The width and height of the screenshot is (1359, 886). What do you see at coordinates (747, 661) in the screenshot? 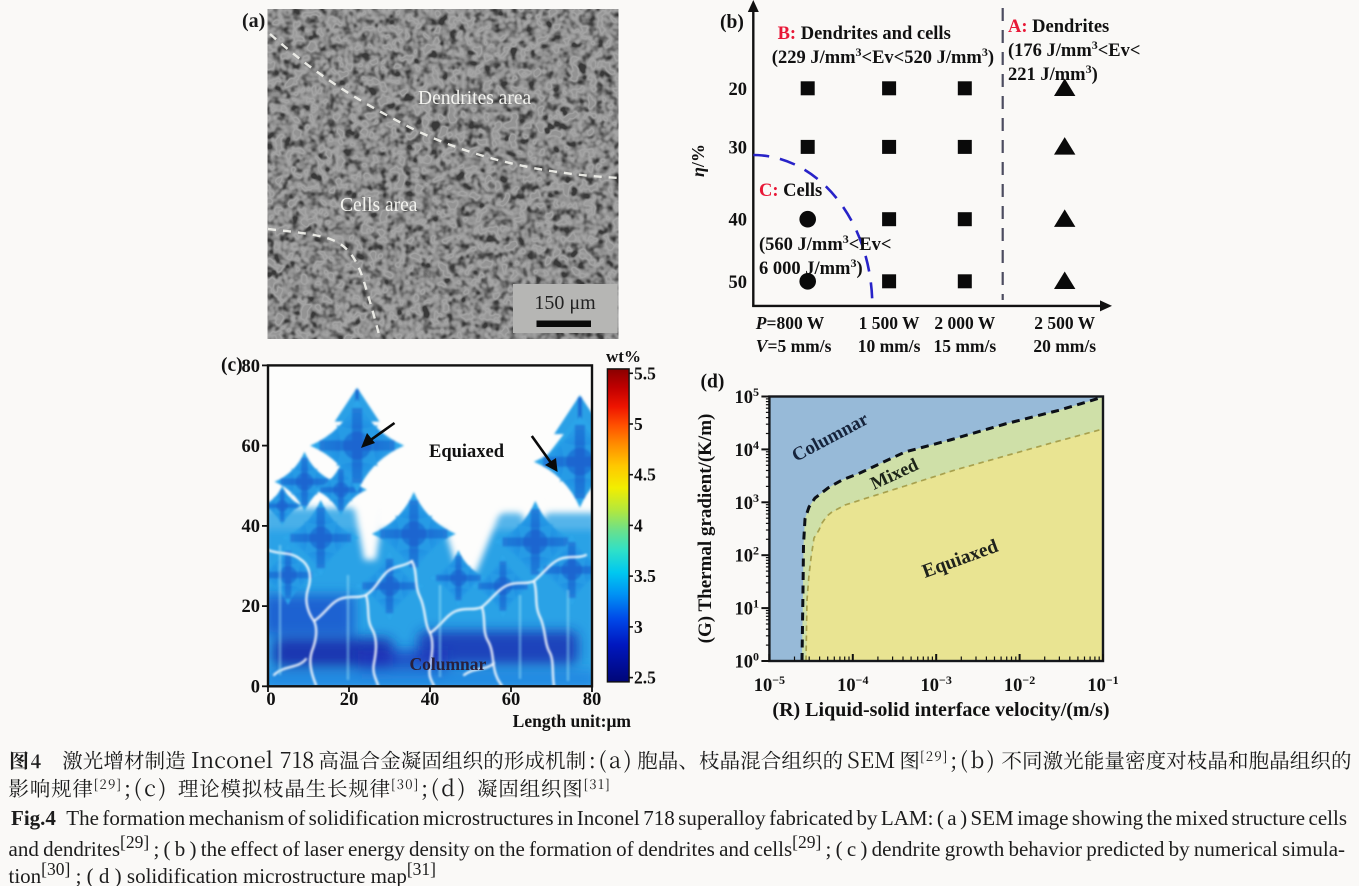
I see `svg-text: 10⁰` at bounding box center [747, 661].